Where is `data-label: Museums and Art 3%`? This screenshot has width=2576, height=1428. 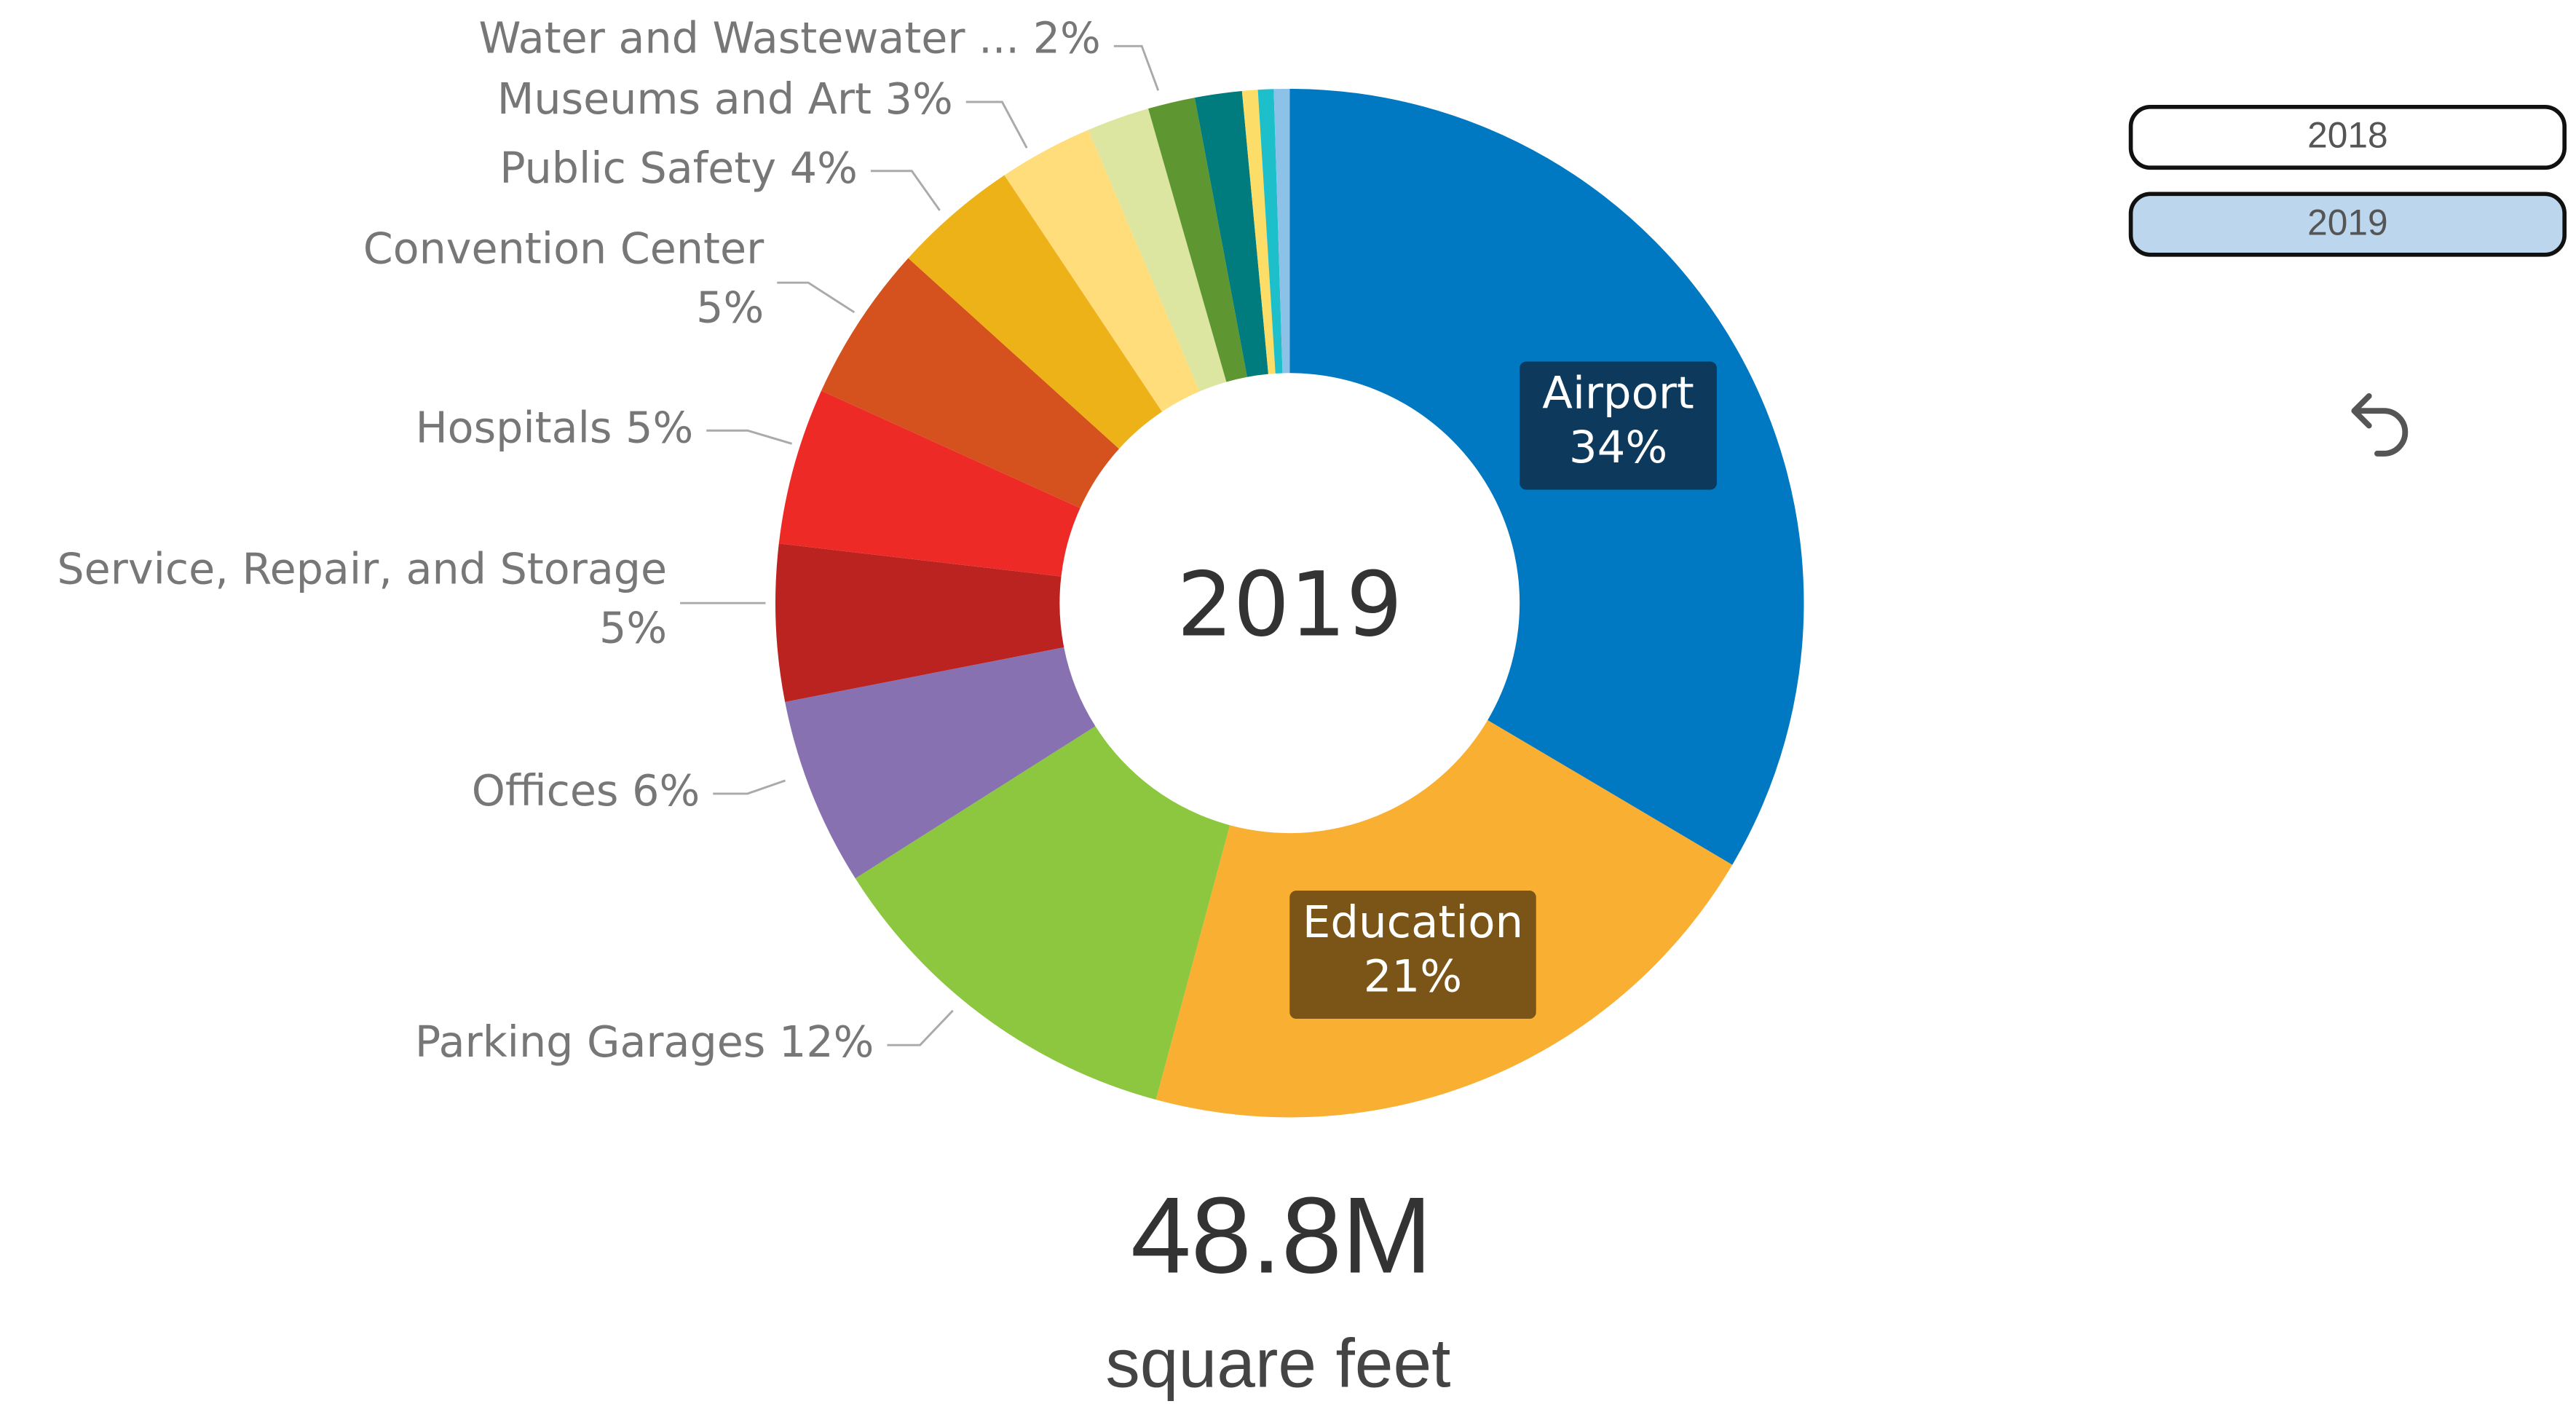
data-label: Museums and Art 3% is located at coordinates (725, 99).